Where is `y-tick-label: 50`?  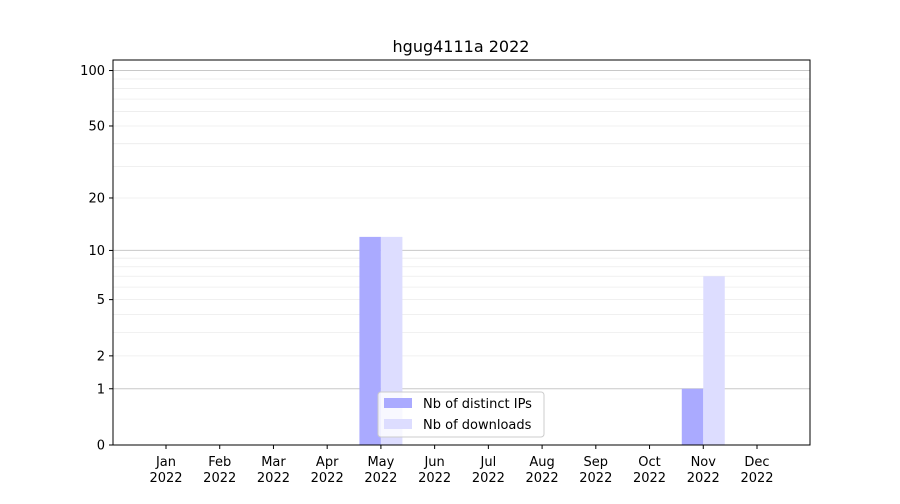 y-tick-label: 50 is located at coordinates (96, 126).